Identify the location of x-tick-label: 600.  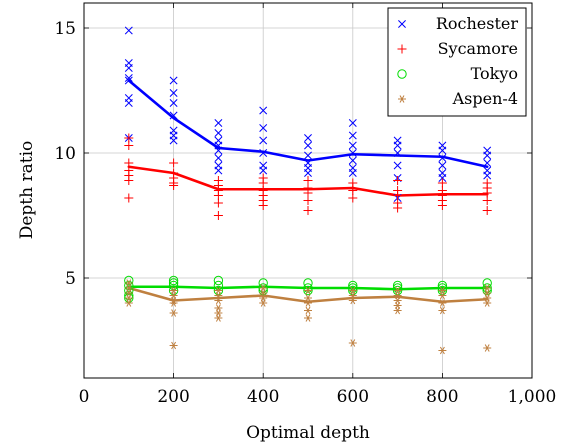
(353, 397).